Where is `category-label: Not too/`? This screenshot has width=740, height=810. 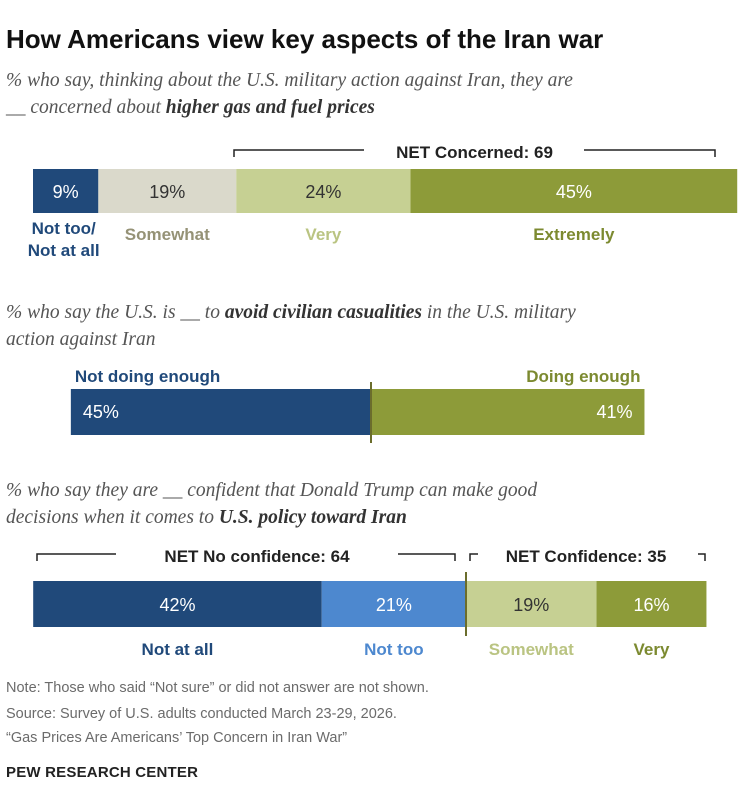 category-label: Not too/ is located at coordinates (64, 228).